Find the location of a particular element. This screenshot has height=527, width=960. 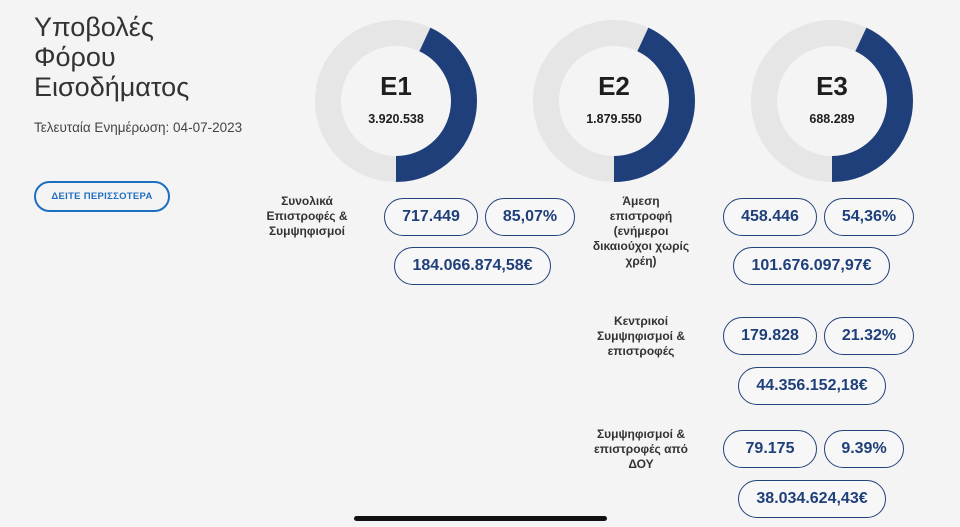

central-percent-pill: 21.32% is located at coordinates (869, 336).